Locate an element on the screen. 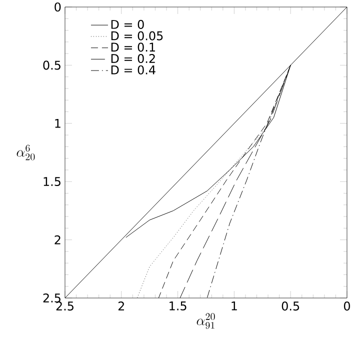 The width and height of the screenshot is (351, 347). y-tick-label: 1 is located at coordinates (57, 123).